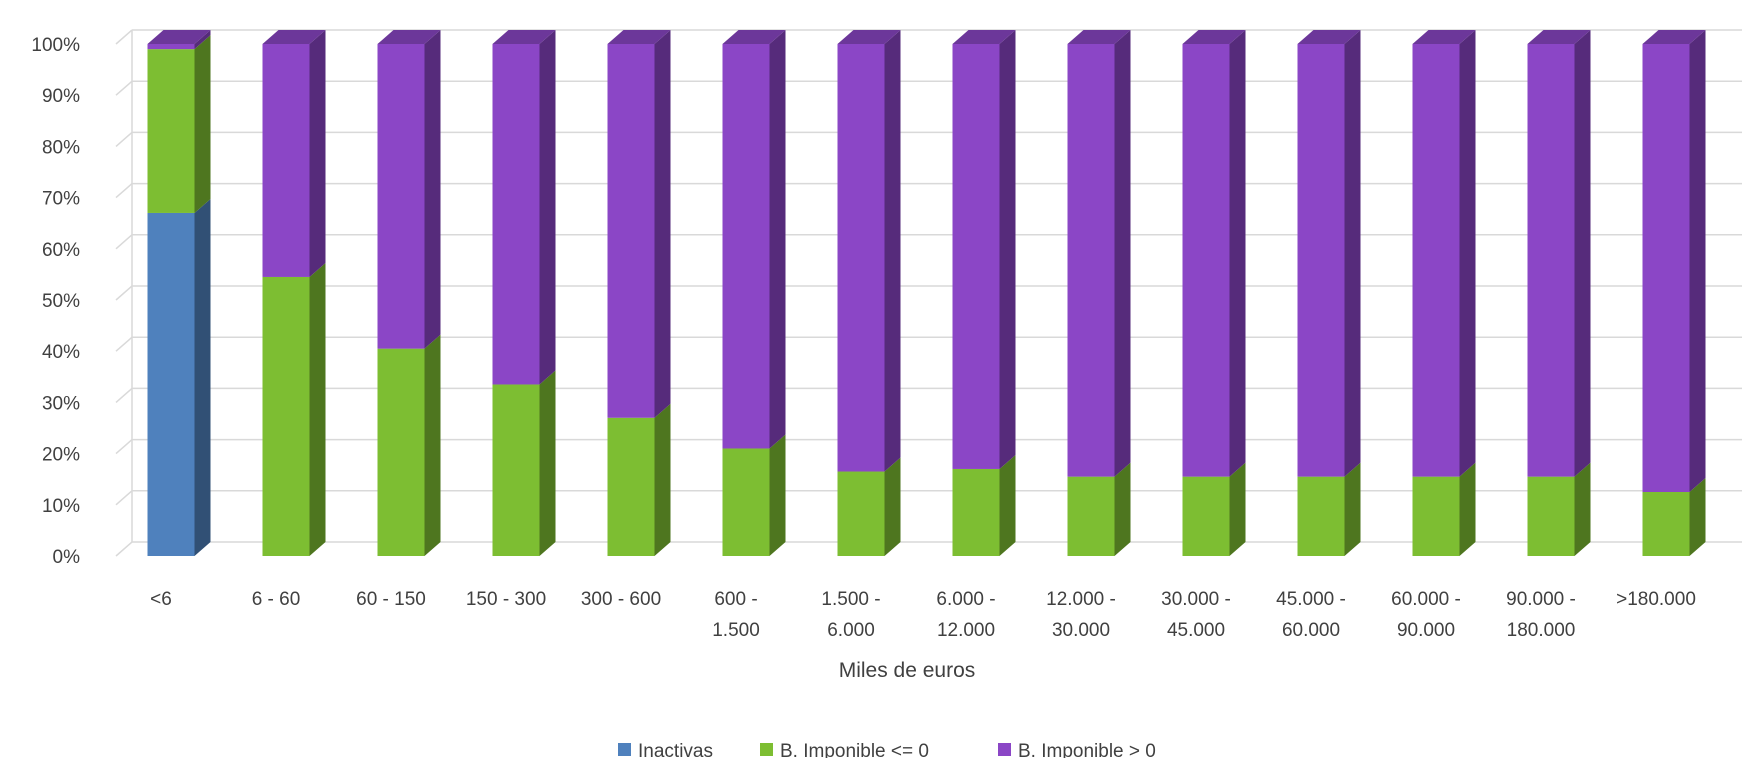  Describe the element at coordinates (854, 749) in the screenshot. I see `legend-label: B. Imponible <= 0` at that location.